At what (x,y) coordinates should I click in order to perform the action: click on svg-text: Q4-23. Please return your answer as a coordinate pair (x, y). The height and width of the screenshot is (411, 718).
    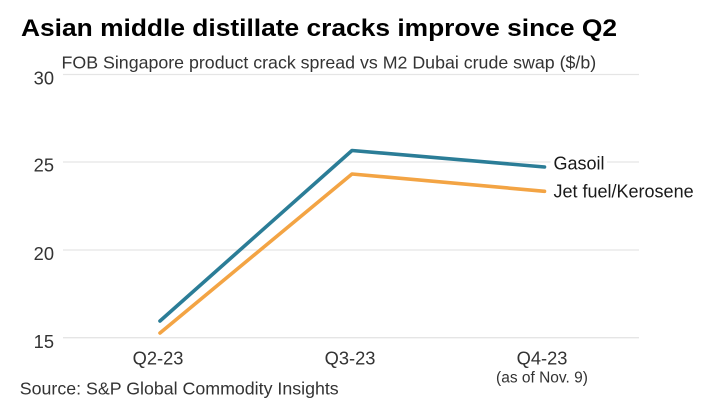
    Looking at the image, I should click on (542, 357).